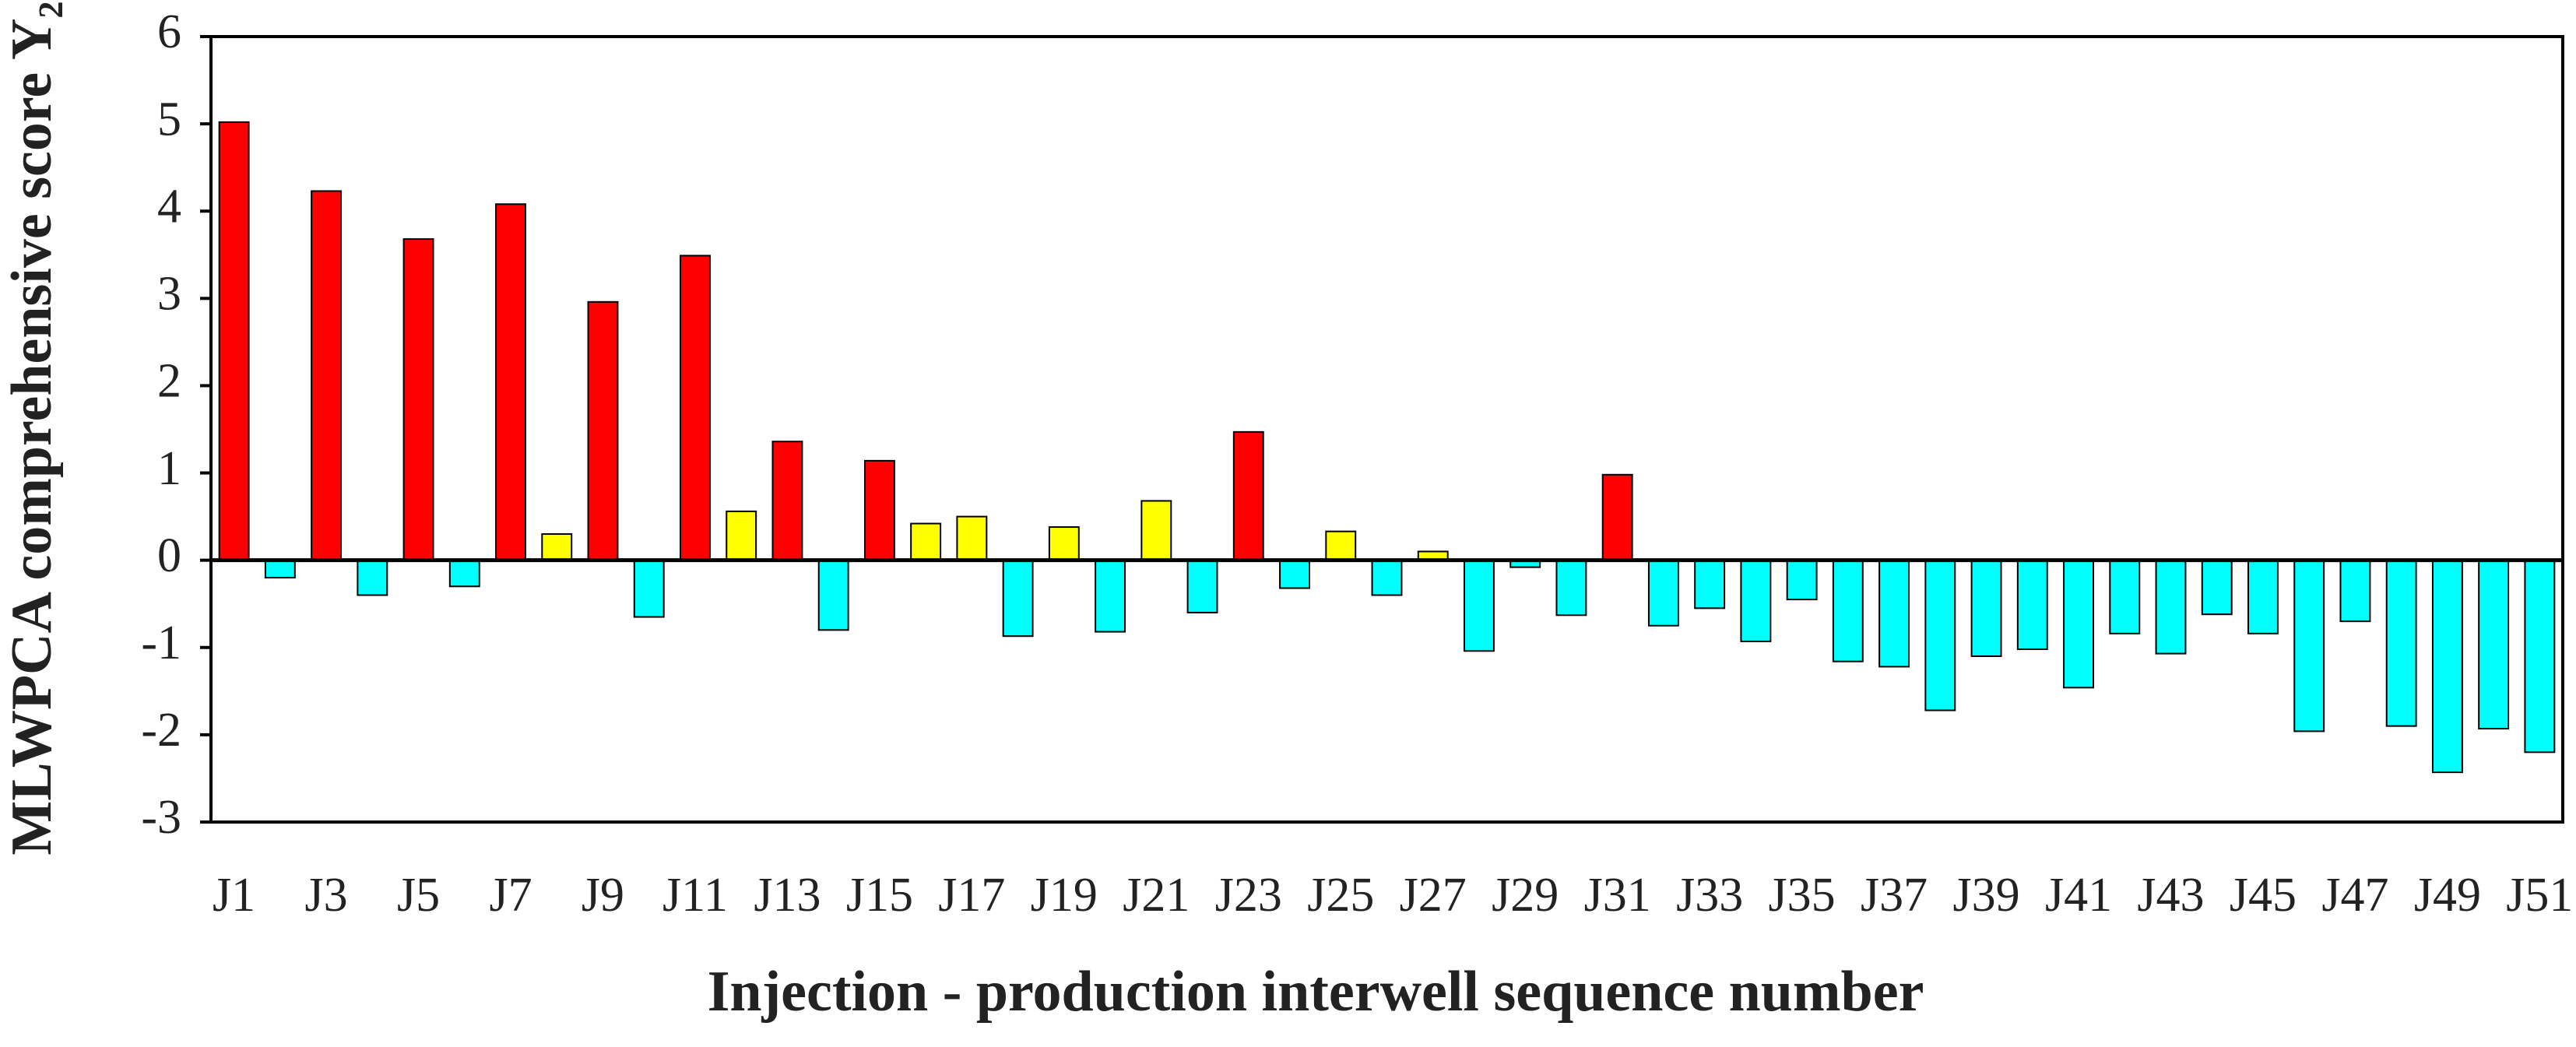  I want to click on x-tick-label: J13, so click(788, 896).